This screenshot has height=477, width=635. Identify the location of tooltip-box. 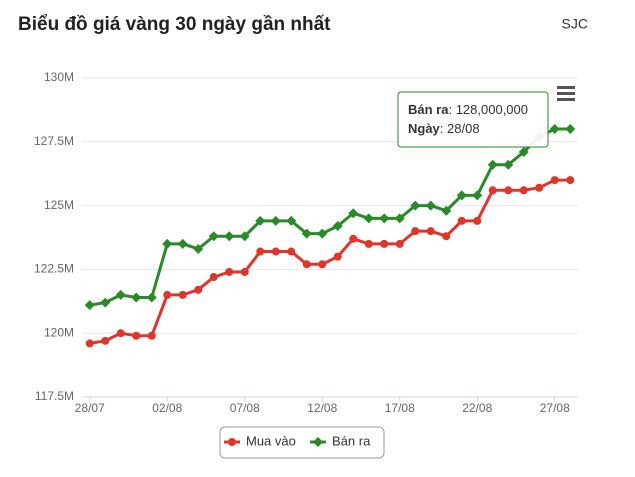
(473, 119).